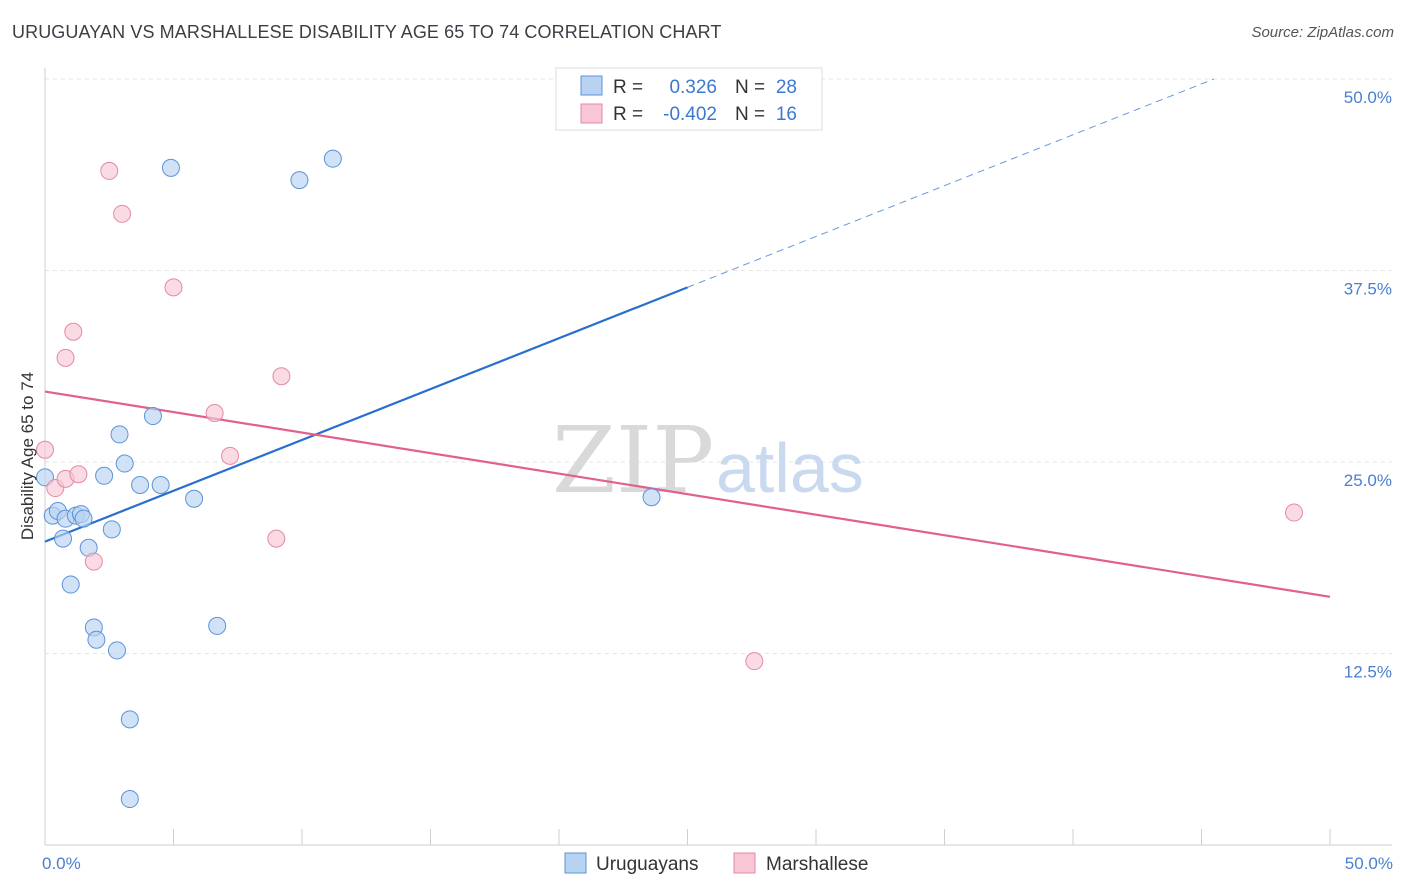 The height and width of the screenshot is (892, 1406). I want to click on legend-label-marshallese: Marshallese, so click(817, 864).